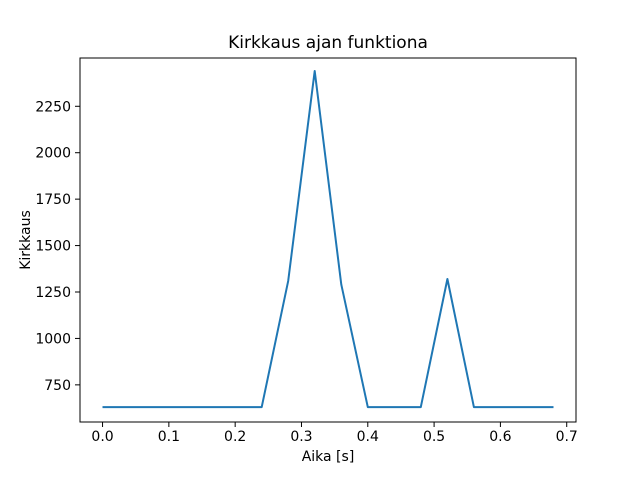 The image size is (640, 480). I want to click on y-tick-label: 1500, so click(53, 247).